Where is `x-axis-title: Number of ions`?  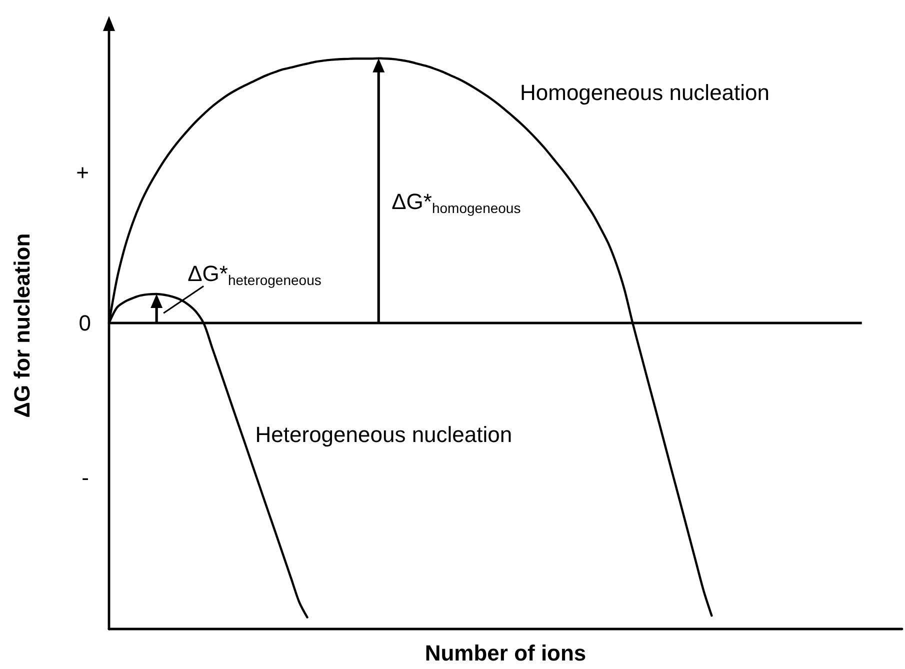
x-axis-title: Number of ions is located at coordinates (505, 653).